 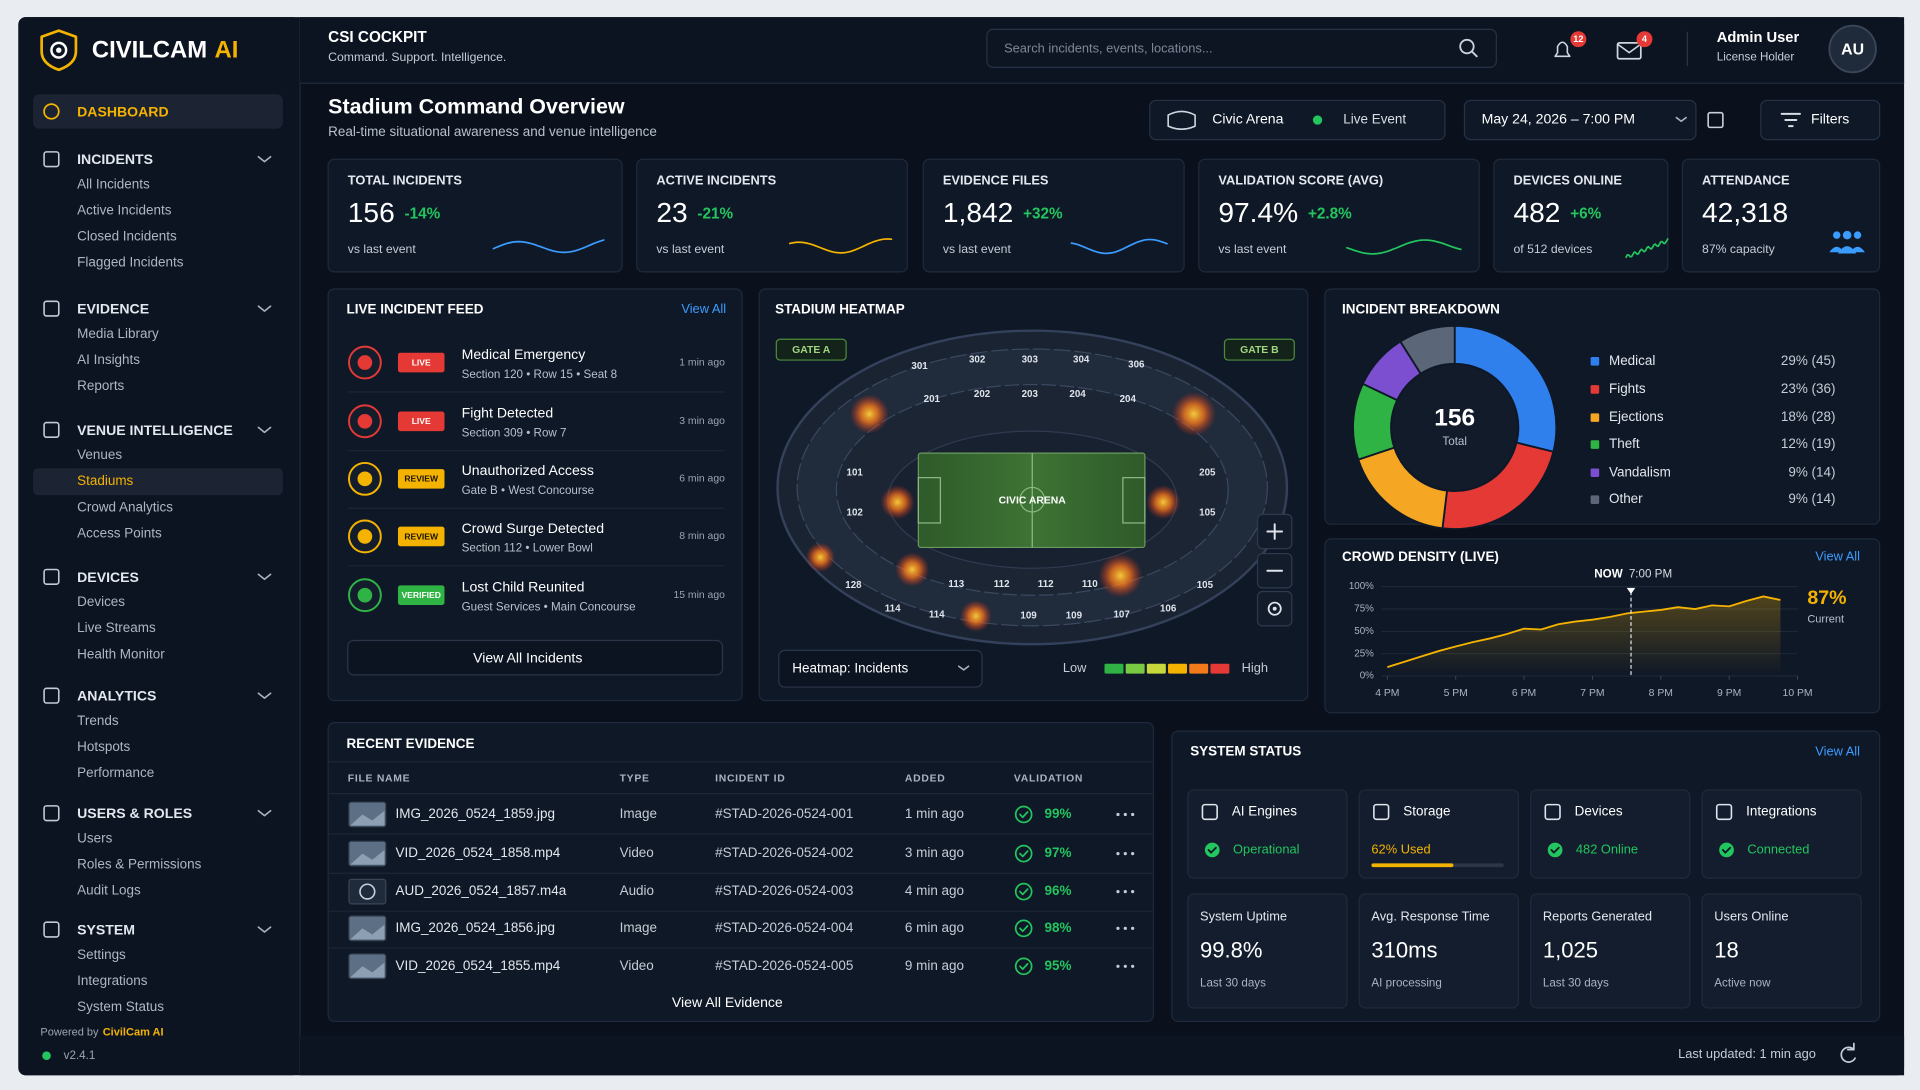 What do you see at coordinates (103, 746) in the screenshot?
I see `nav-item: Hotspots` at bounding box center [103, 746].